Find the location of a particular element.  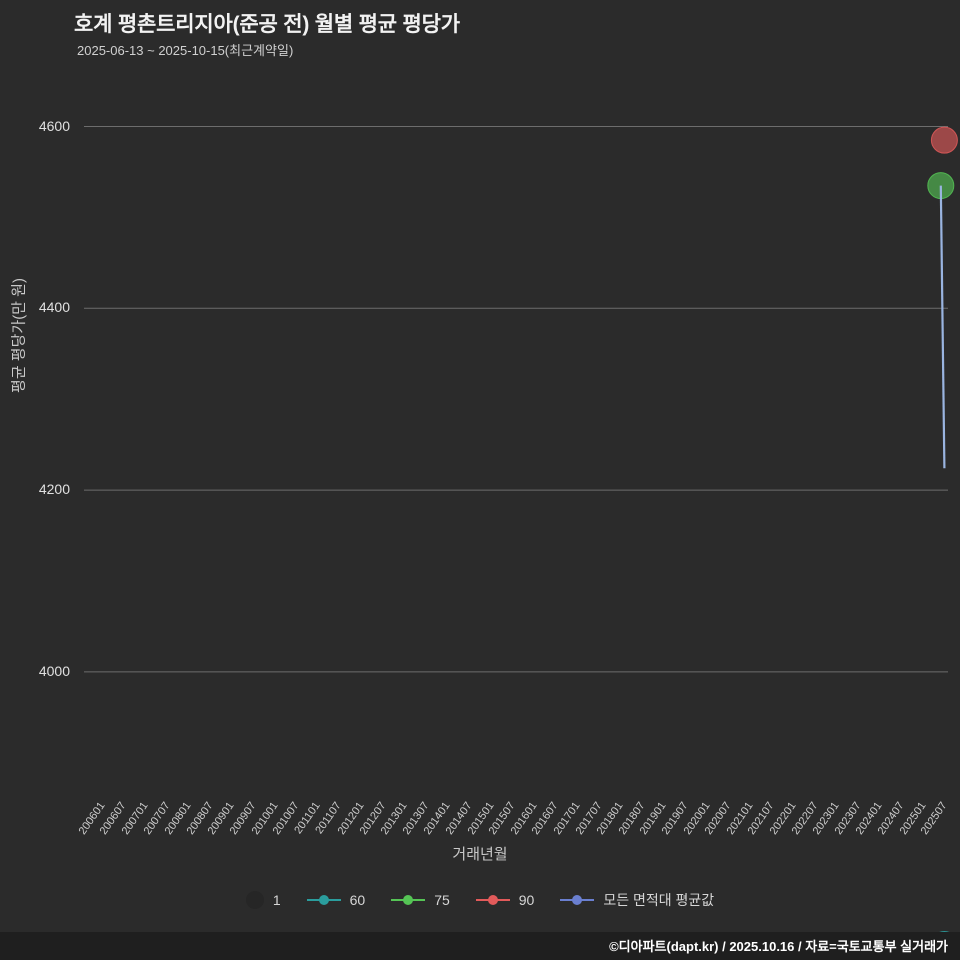

chart-legend: 1 60 75 90 모든 면적대 평균값 is located at coordinates (480, 900).